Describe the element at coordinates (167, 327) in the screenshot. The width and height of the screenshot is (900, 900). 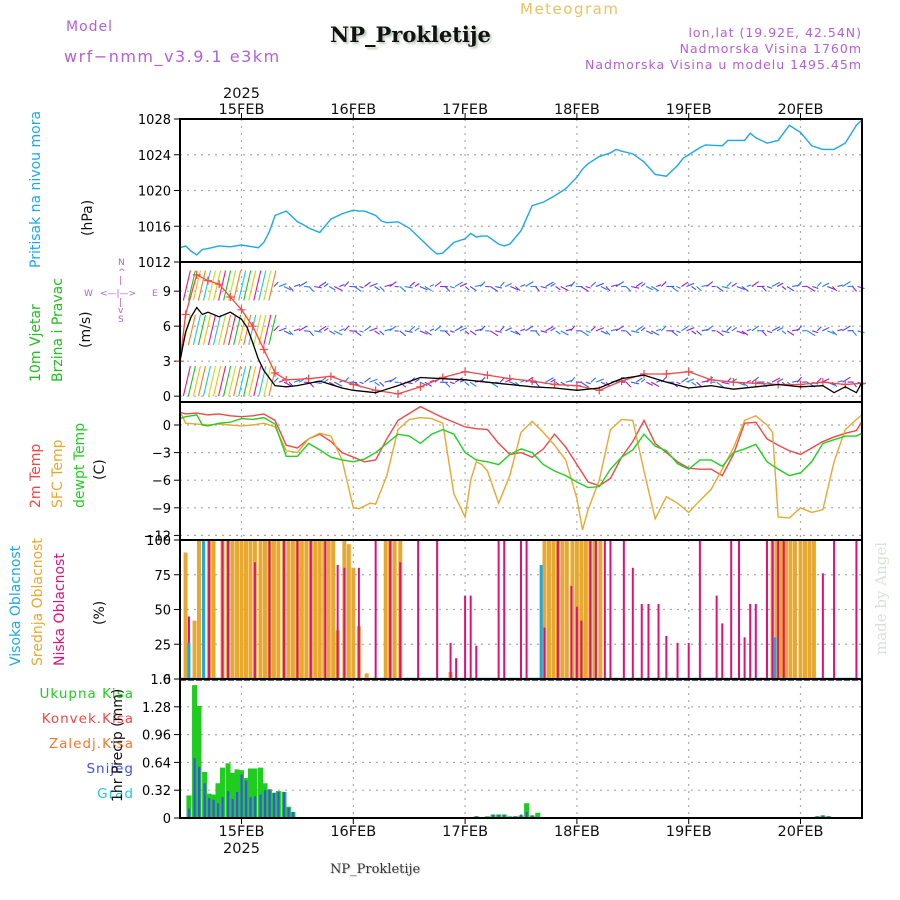
I see `ytick-label-wind: 6` at that location.